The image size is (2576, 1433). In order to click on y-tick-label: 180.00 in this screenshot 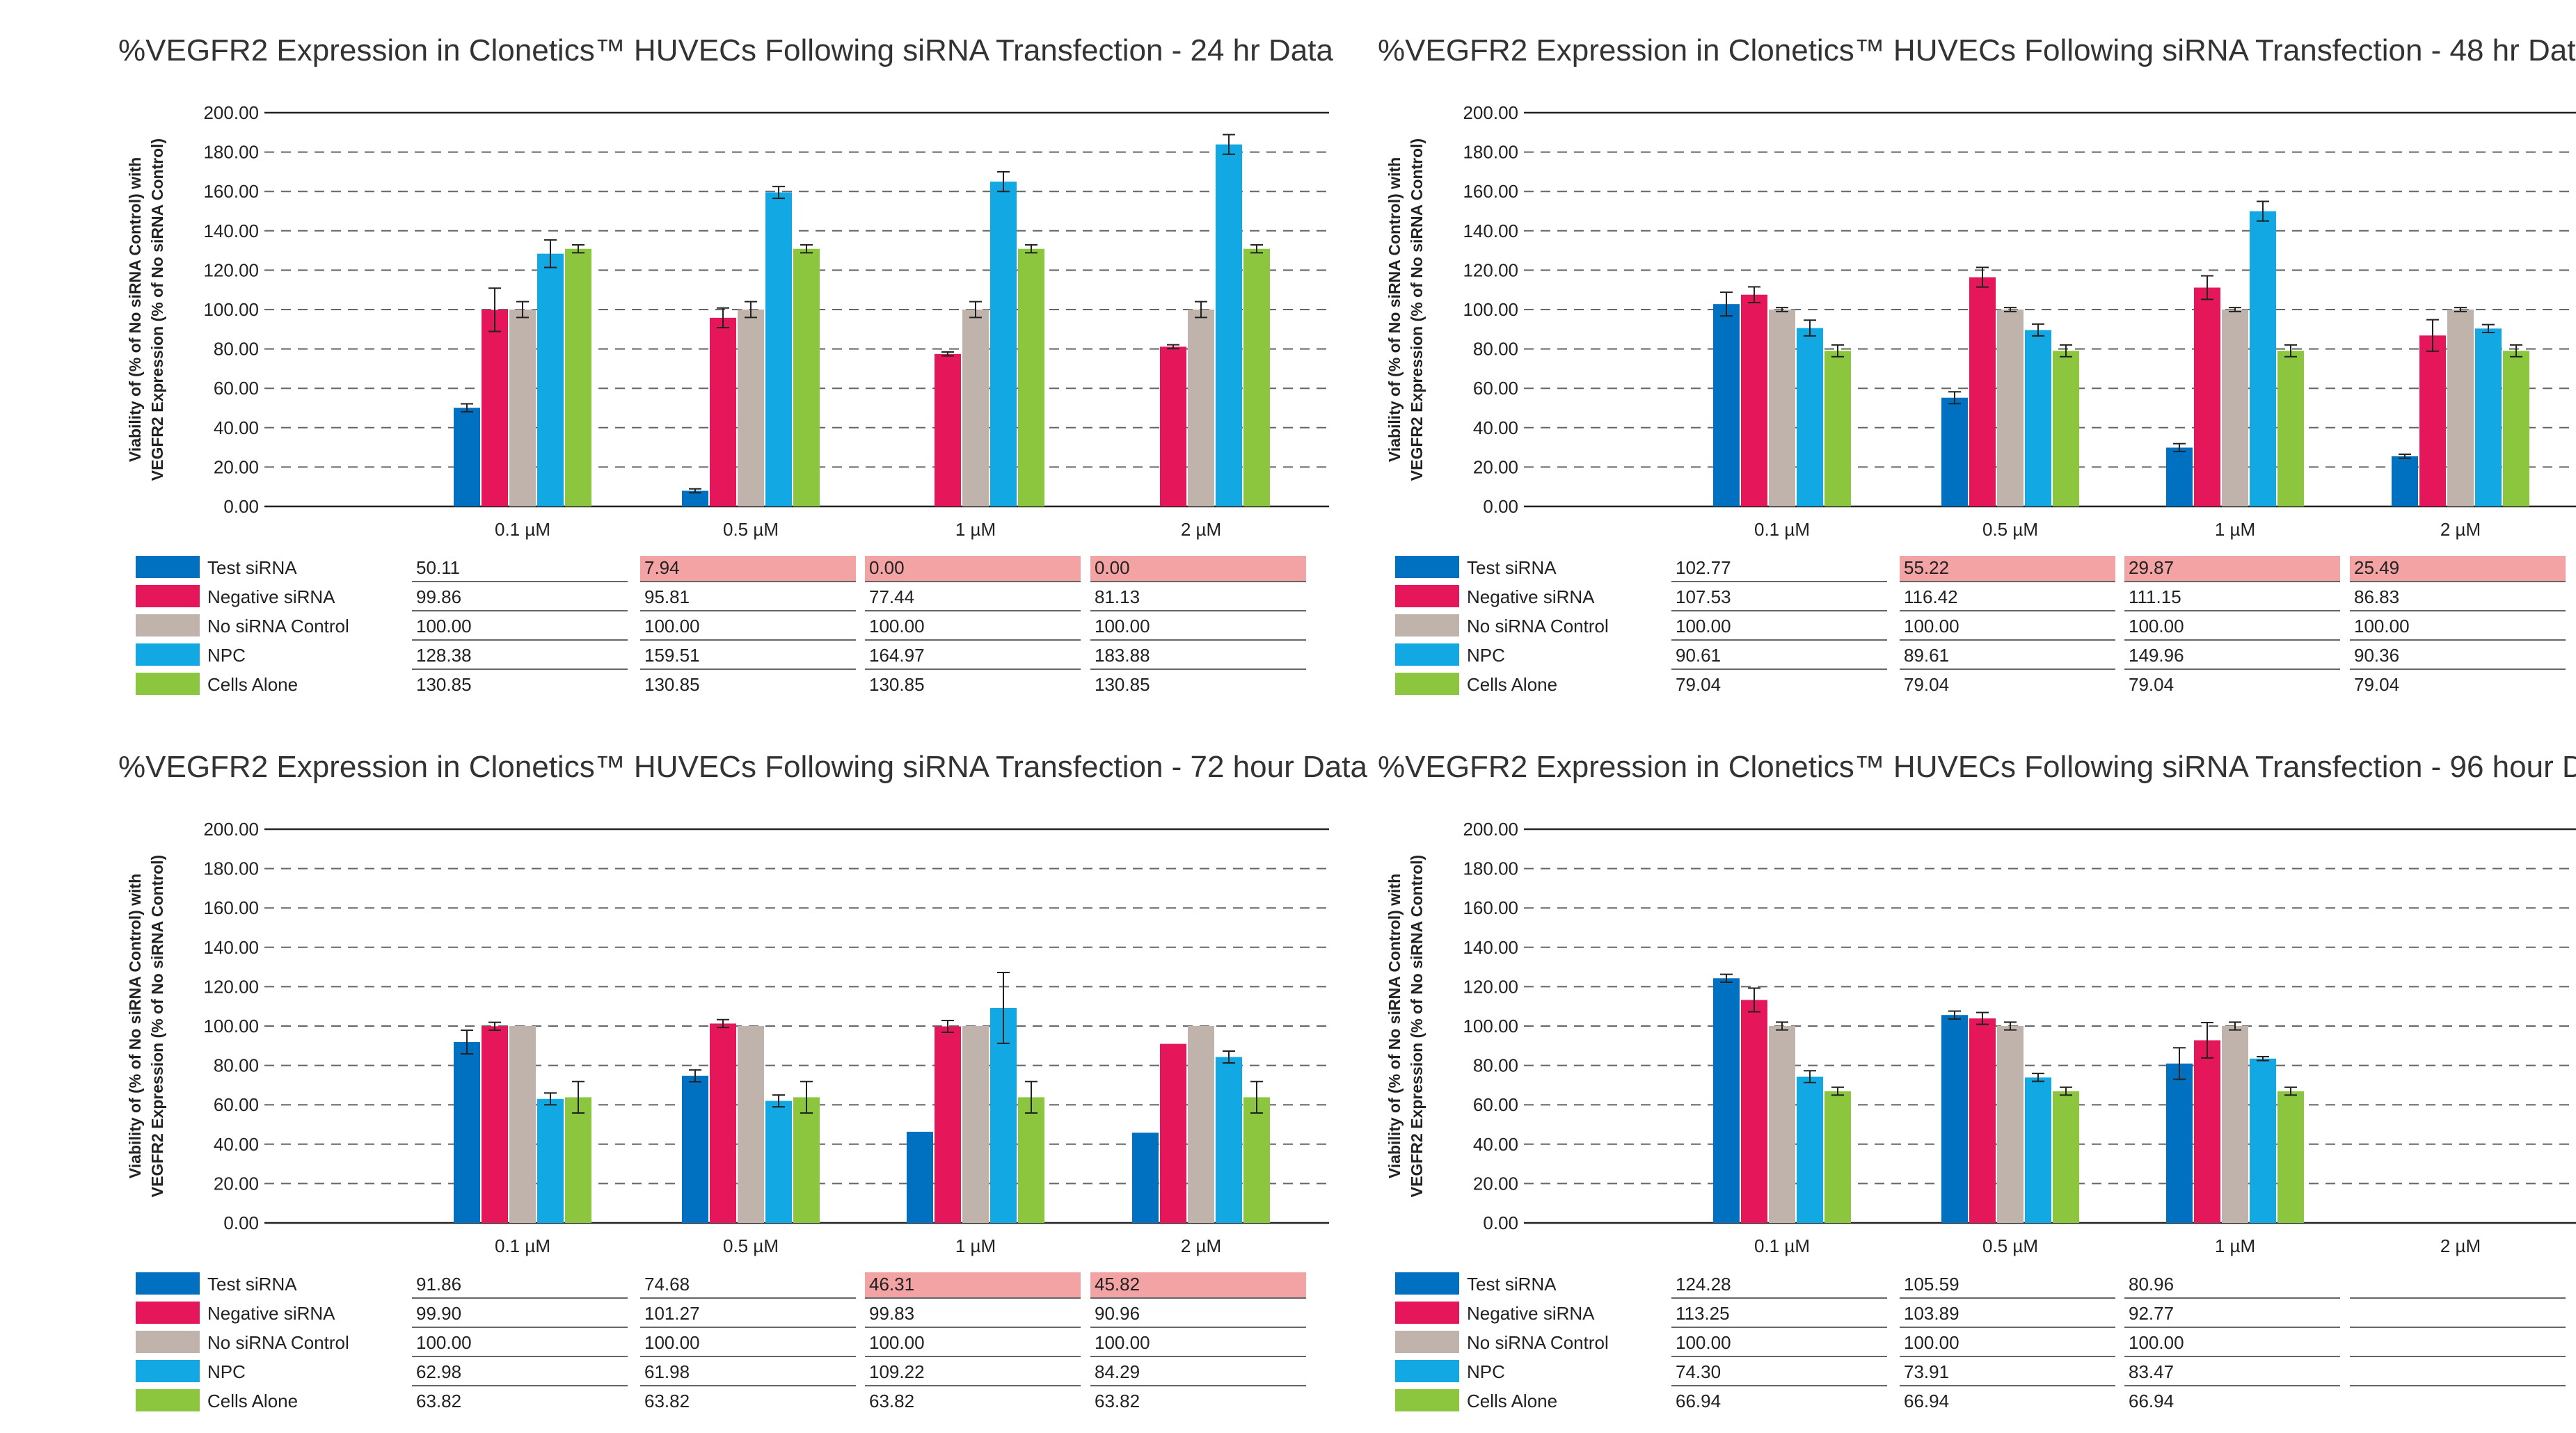, I will do `click(1490, 869)`.